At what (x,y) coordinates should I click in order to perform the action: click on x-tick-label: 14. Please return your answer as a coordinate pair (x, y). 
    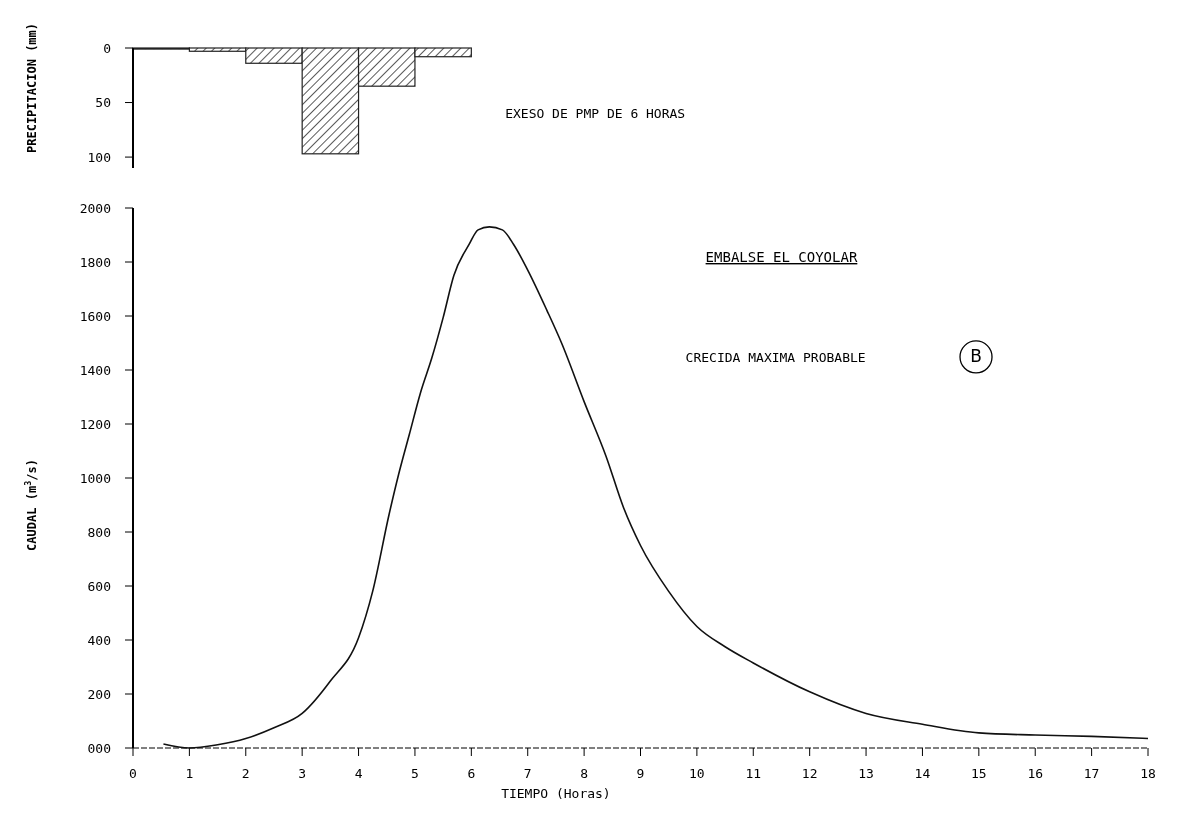
    Looking at the image, I should click on (922, 773).